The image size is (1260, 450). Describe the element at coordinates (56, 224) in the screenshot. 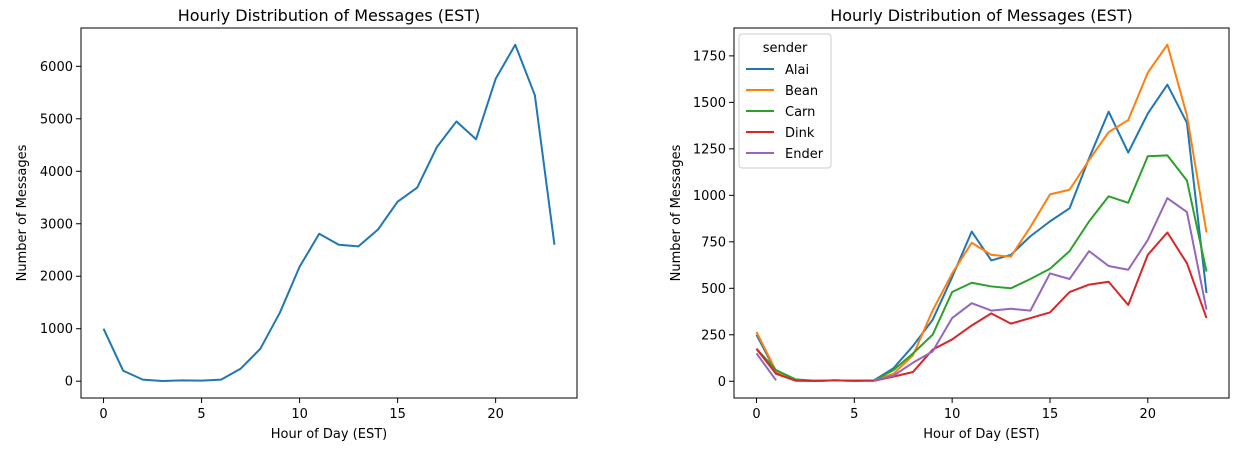

I see `y-tick-label: 3000` at that location.